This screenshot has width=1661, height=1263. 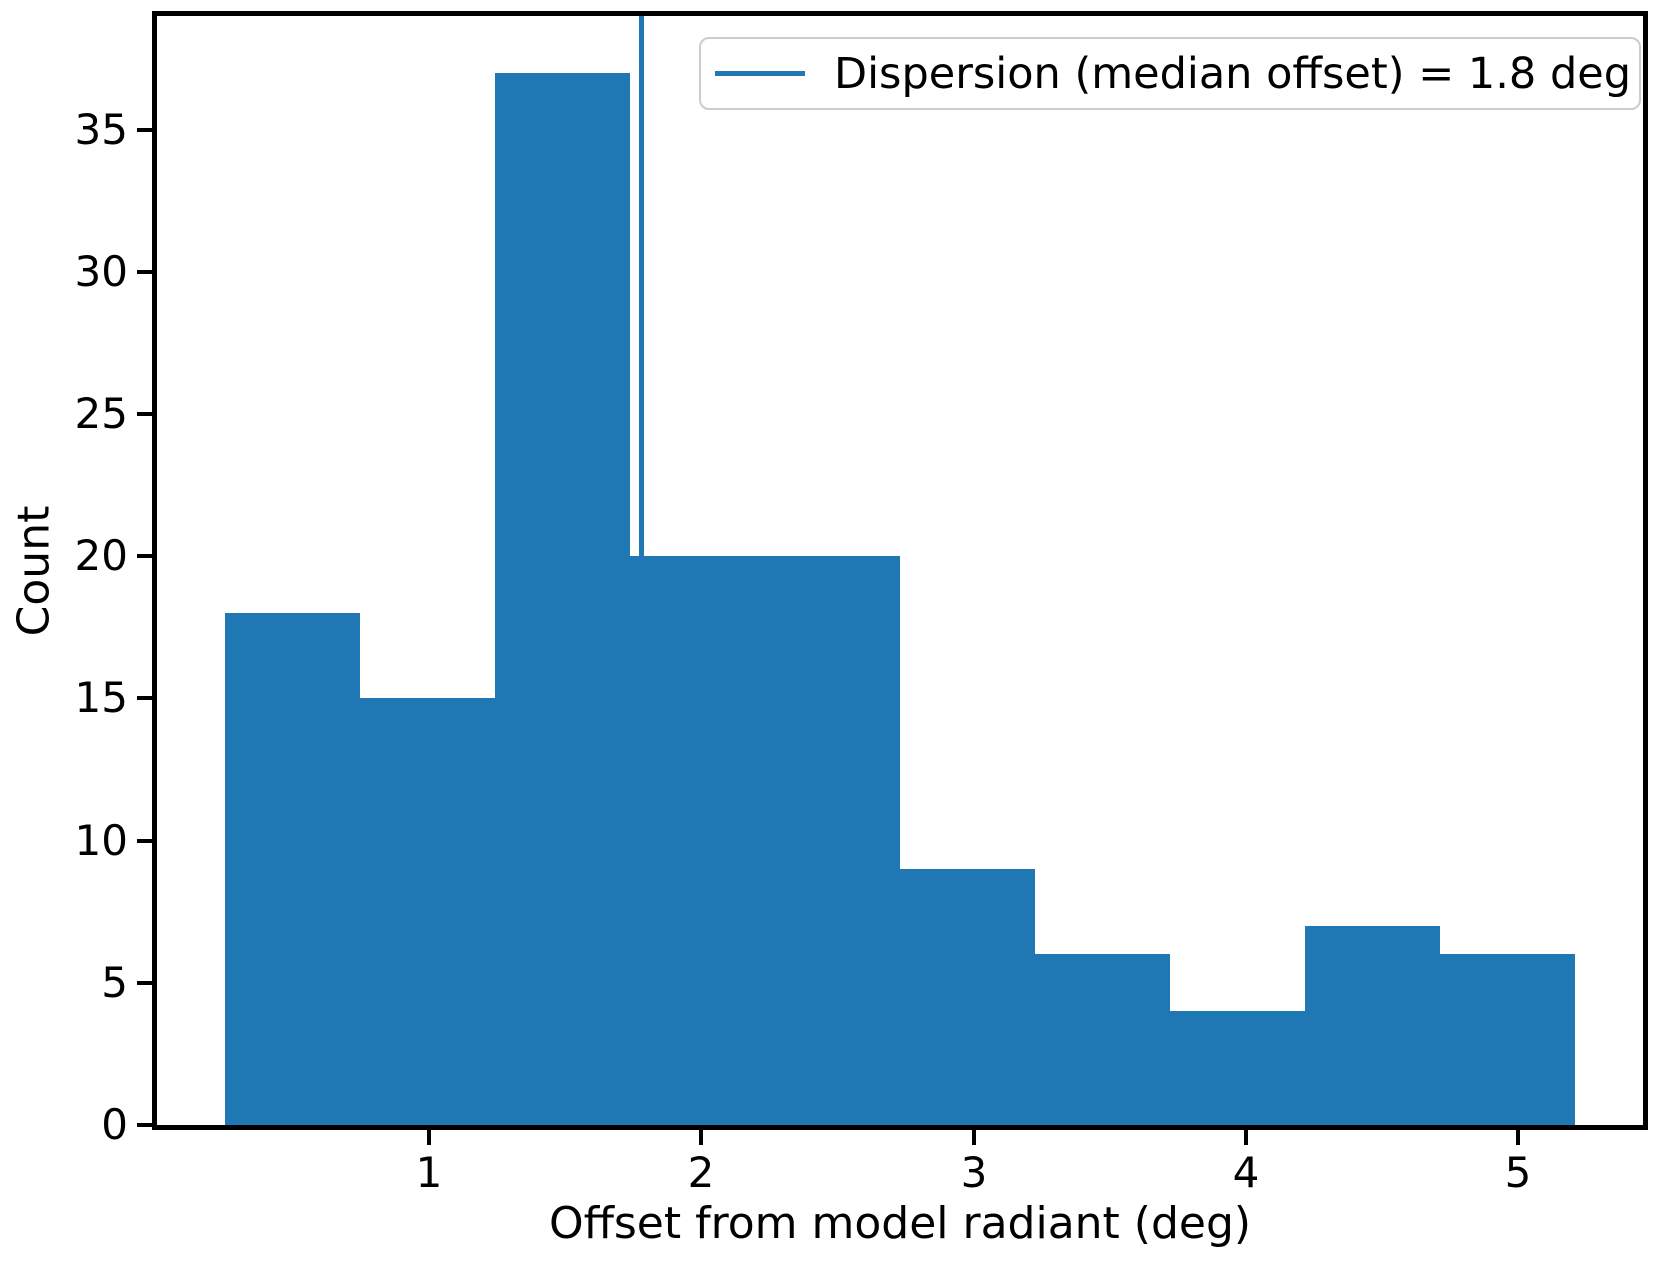 I want to click on median-offset-vline, so click(x=641, y=570).